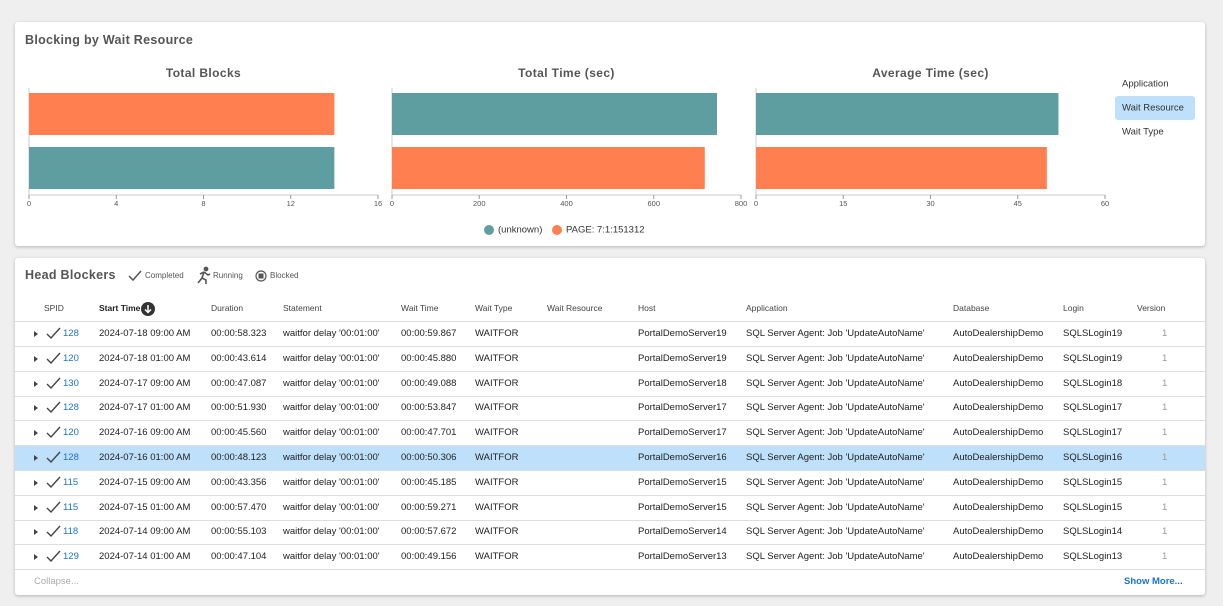 This screenshot has width=1223, height=606. What do you see at coordinates (145, 433) in the screenshot?
I see `table-cell: 2024-07-16 09:00 AM` at bounding box center [145, 433].